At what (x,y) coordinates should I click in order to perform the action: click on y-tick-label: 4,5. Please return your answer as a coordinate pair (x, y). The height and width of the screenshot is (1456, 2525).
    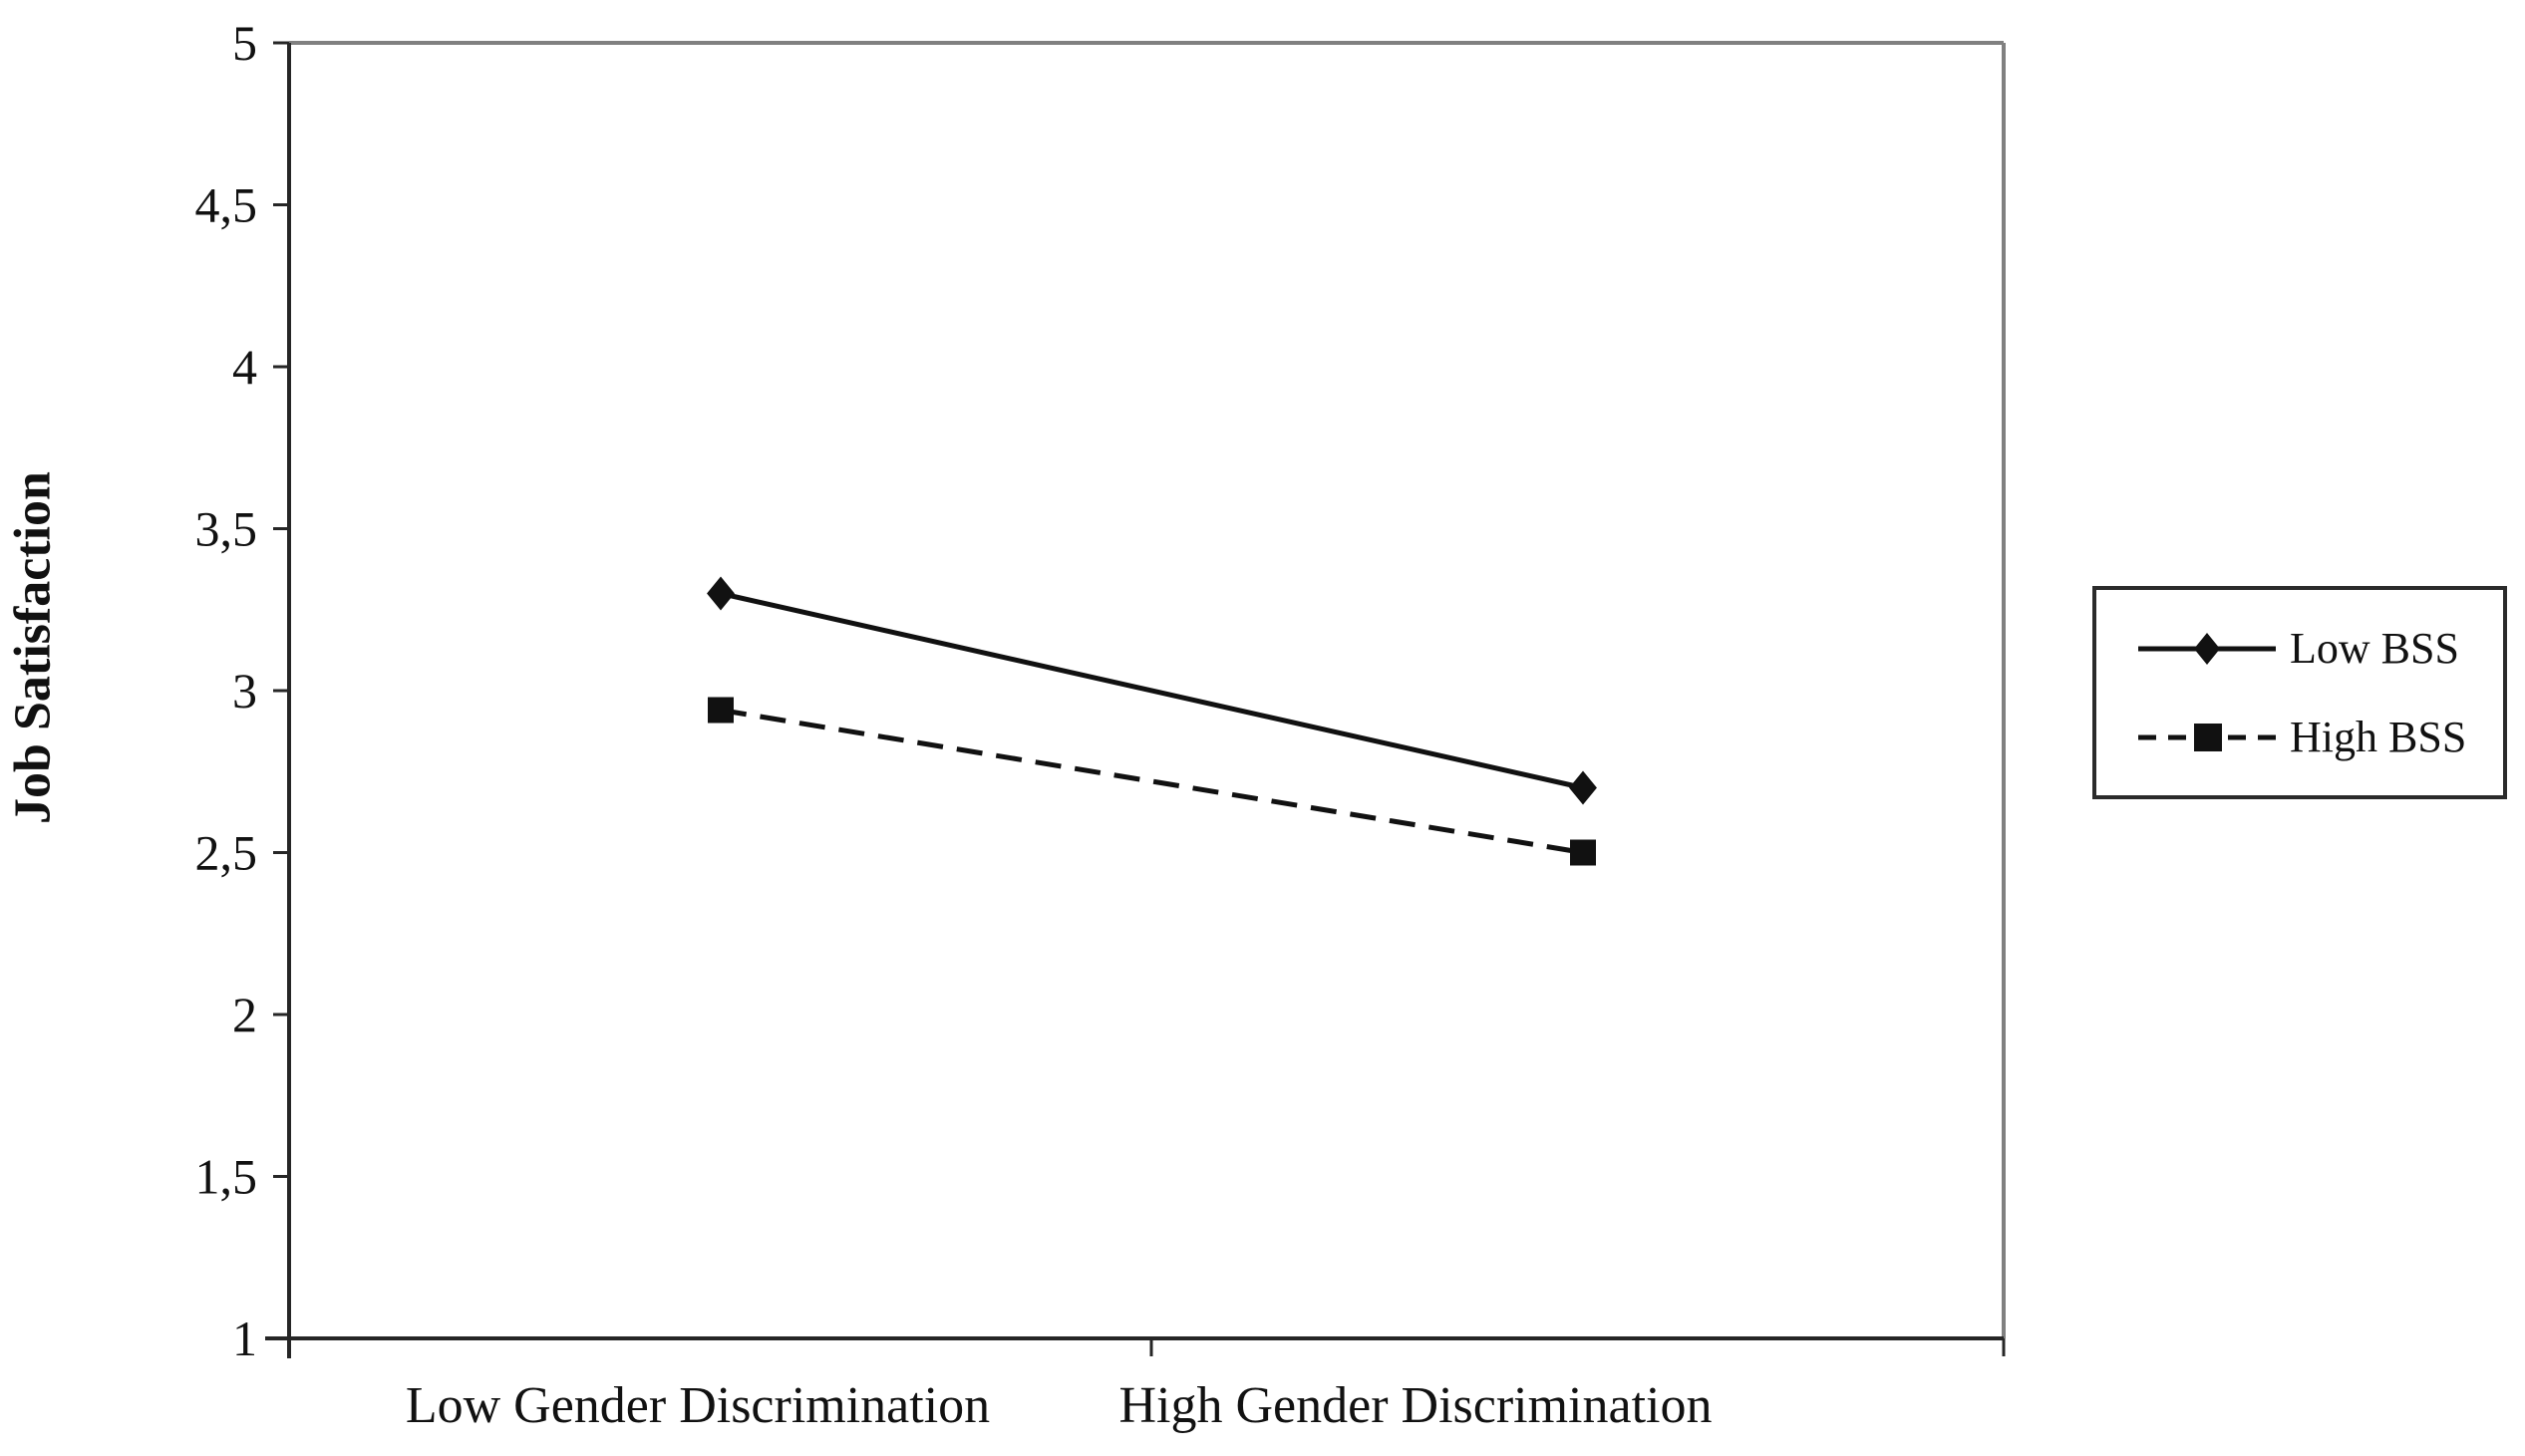
    Looking at the image, I should click on (226, 205).